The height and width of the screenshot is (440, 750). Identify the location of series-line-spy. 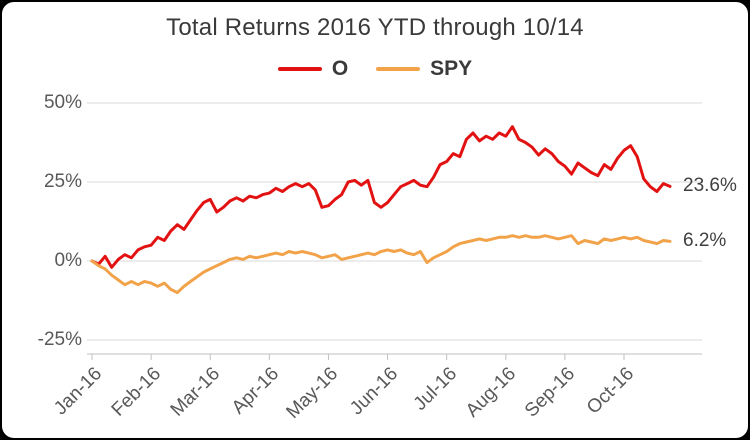
(381, 264).